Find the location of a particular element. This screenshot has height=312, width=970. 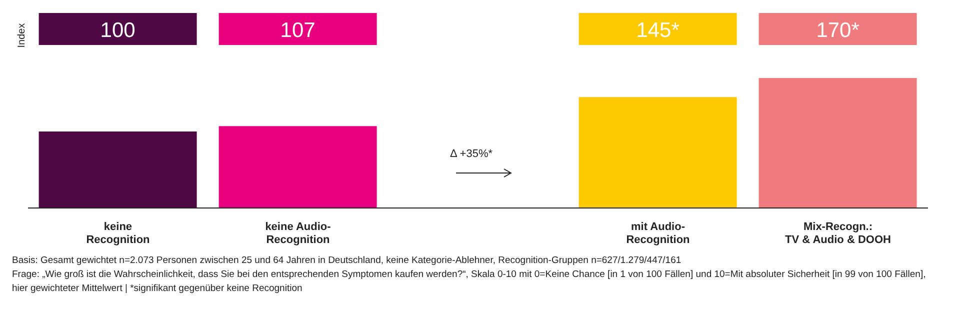

text: Frage: „Wie groß ist die Wahrscheinlichkeit, dass Sie bei den entsprechenden Symptomen kaufen werden?“, Skala 0-10 mit 0=Keine Chance [in 1 von 100 Fällen] und 10=Mit absoluter Sicherheit [in 99 von 100 Fällen], hier gewichteter Mittelwert | *signifikant gegenüber keine Recognition is located at coordinates (469, 282).